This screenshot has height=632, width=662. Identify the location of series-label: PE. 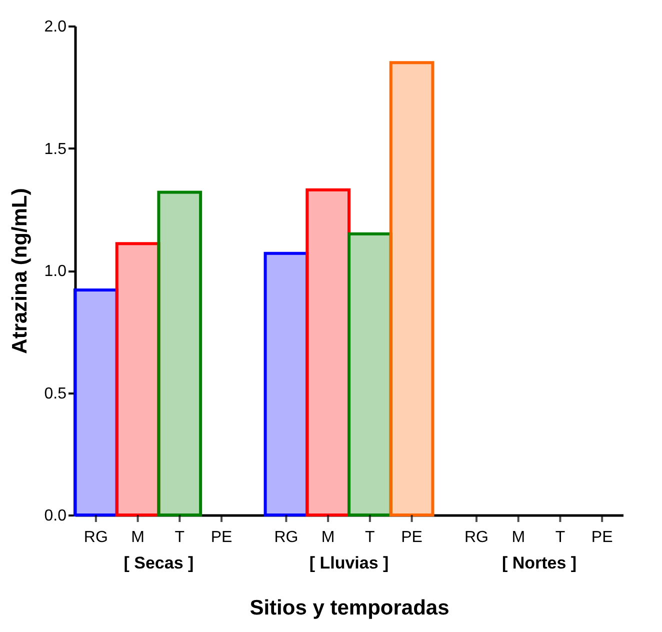
(411, 537).